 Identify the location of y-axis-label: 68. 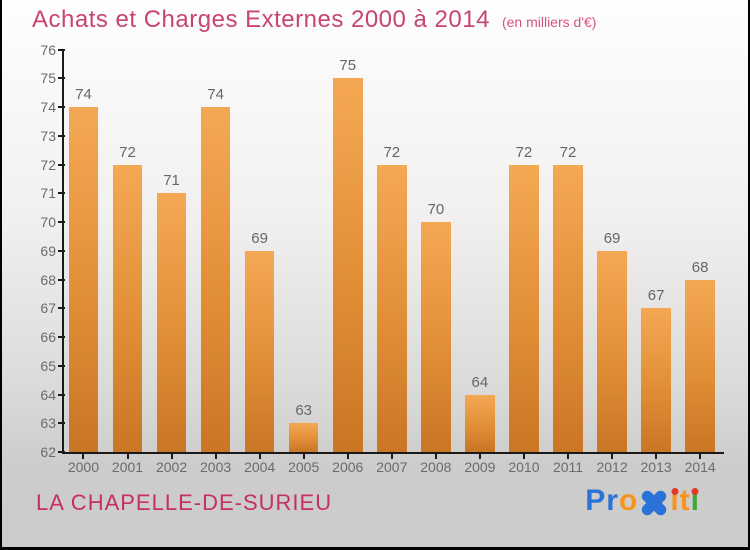
(48, 279).